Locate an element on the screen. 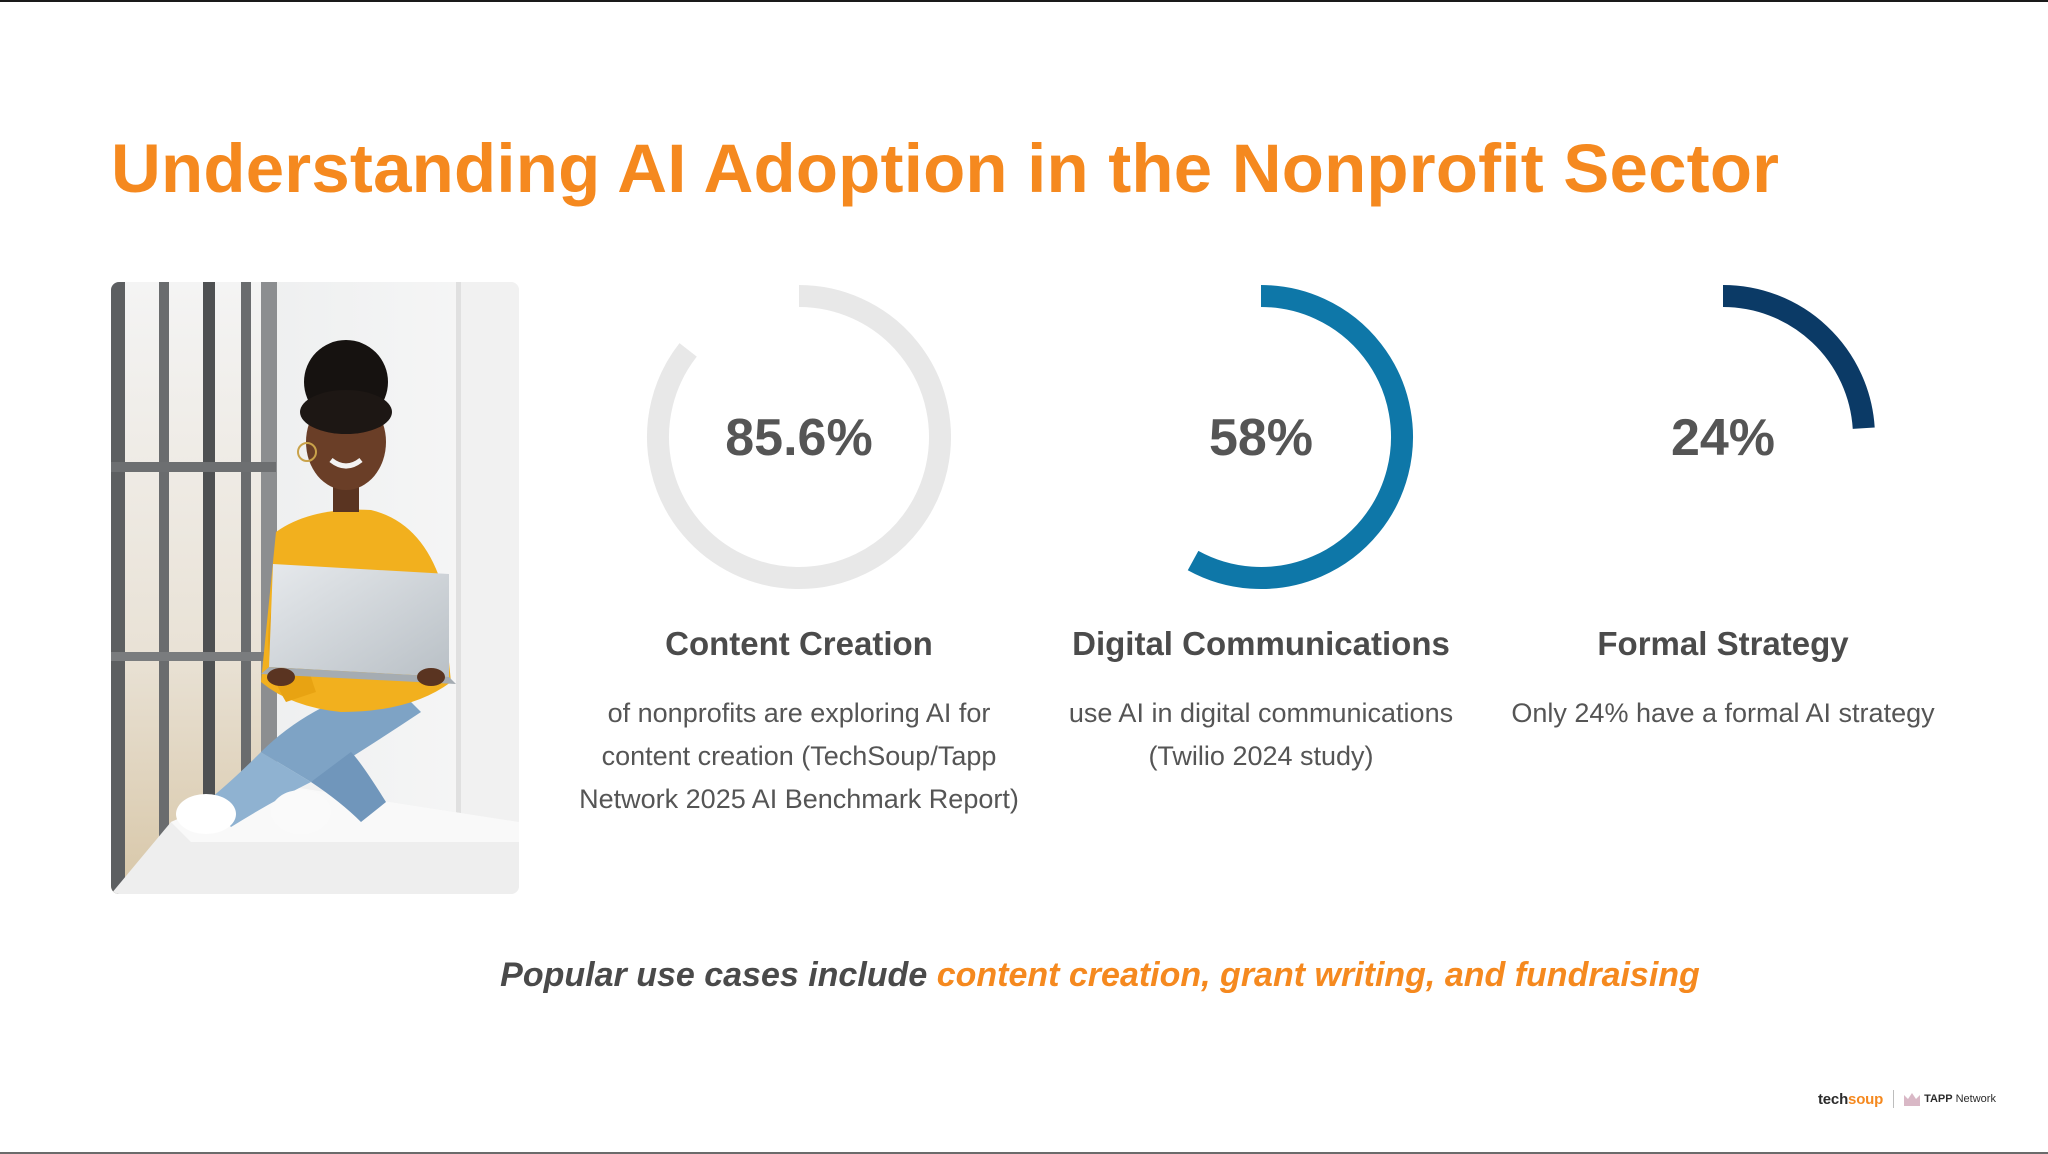 The image size is (2048, 1154). tapp-logo-rest: Network is located at coordinates (1975, 1099).